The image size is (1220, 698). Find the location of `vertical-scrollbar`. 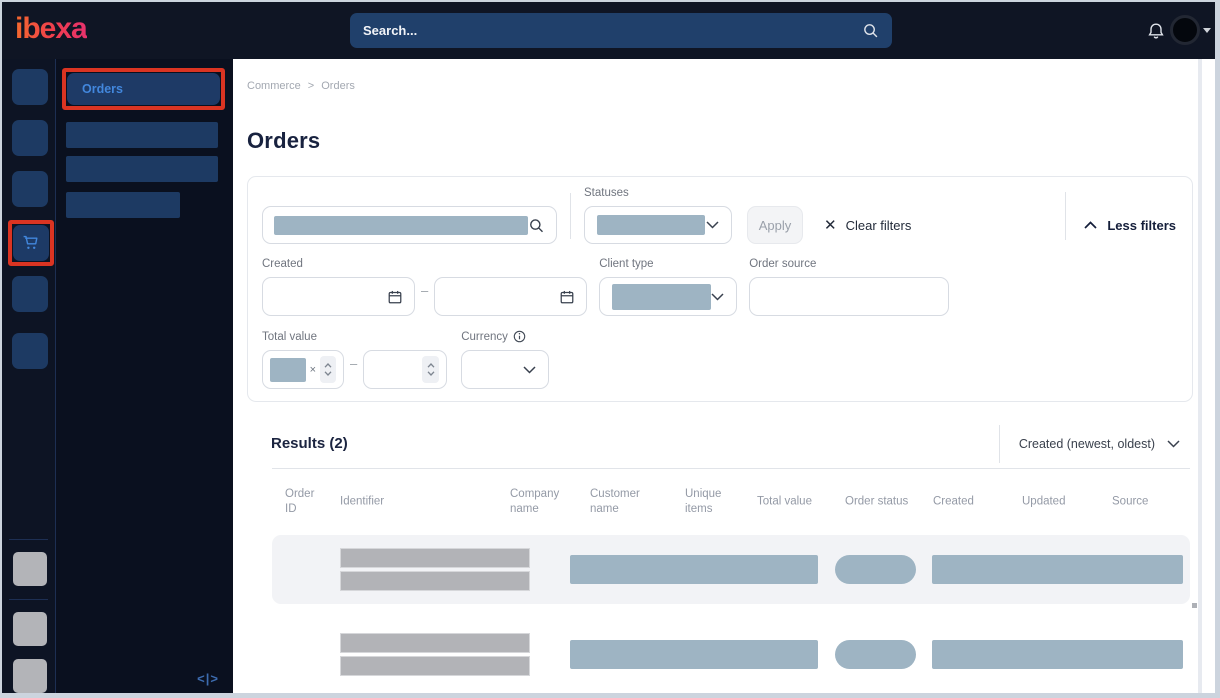

vertical-scrollbar is located at coordinates (1200, 376).